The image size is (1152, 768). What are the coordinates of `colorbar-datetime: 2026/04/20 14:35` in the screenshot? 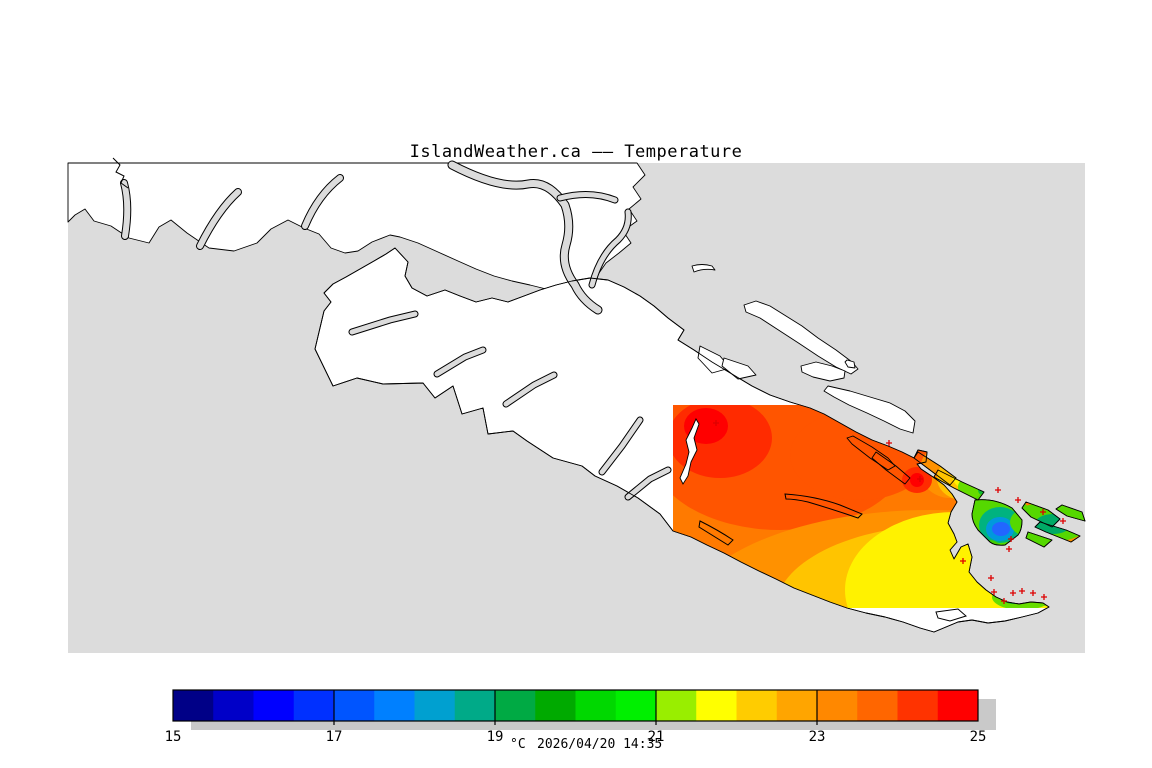 It's located at (599, 744).